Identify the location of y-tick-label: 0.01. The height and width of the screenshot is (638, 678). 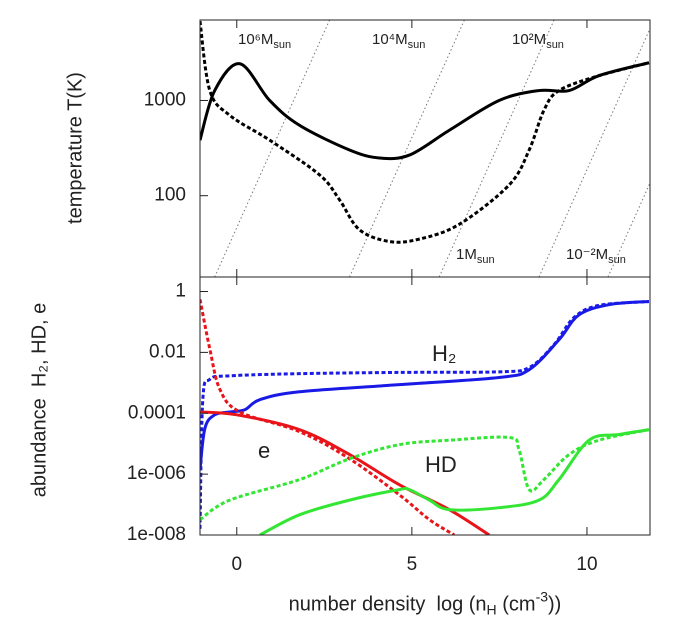
(167, 351).